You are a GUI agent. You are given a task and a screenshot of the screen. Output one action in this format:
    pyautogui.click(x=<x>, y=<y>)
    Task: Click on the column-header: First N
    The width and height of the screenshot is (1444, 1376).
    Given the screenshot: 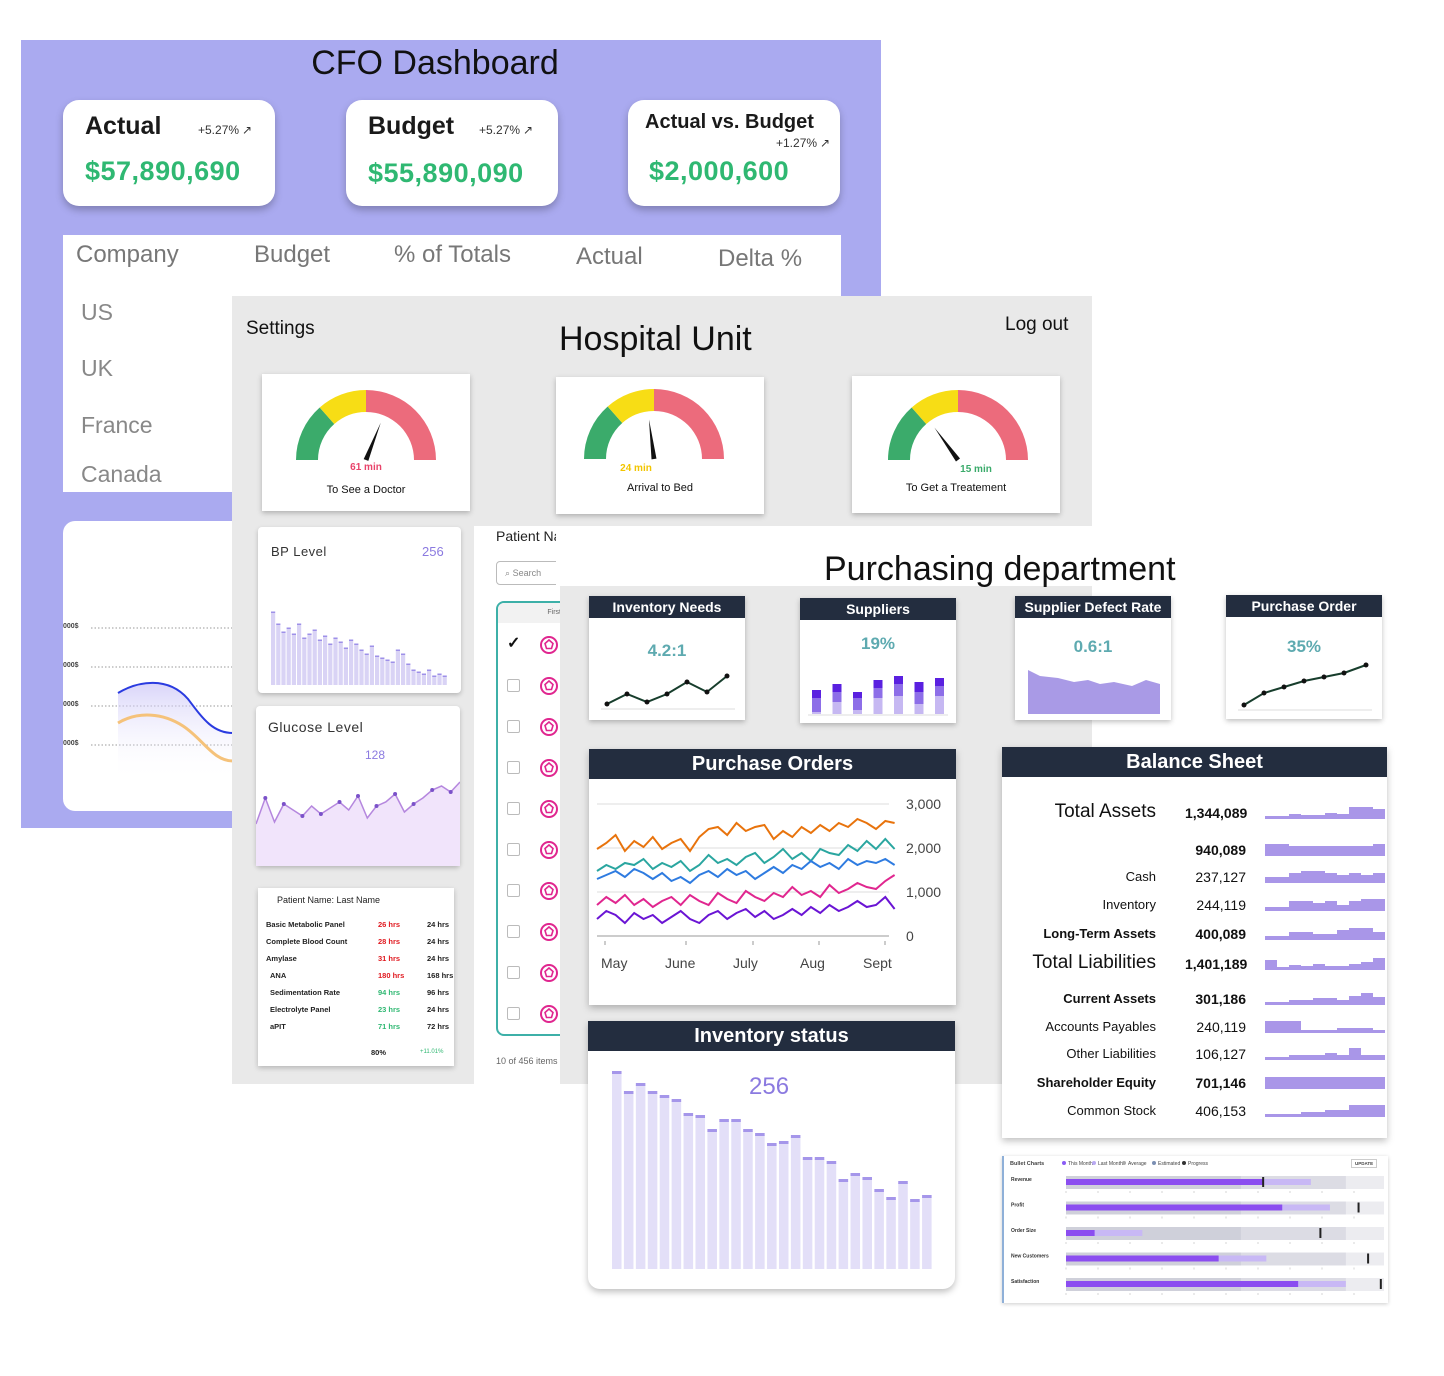 What is the action you would take?
    pyautogui.click(x=529, y=613)
    